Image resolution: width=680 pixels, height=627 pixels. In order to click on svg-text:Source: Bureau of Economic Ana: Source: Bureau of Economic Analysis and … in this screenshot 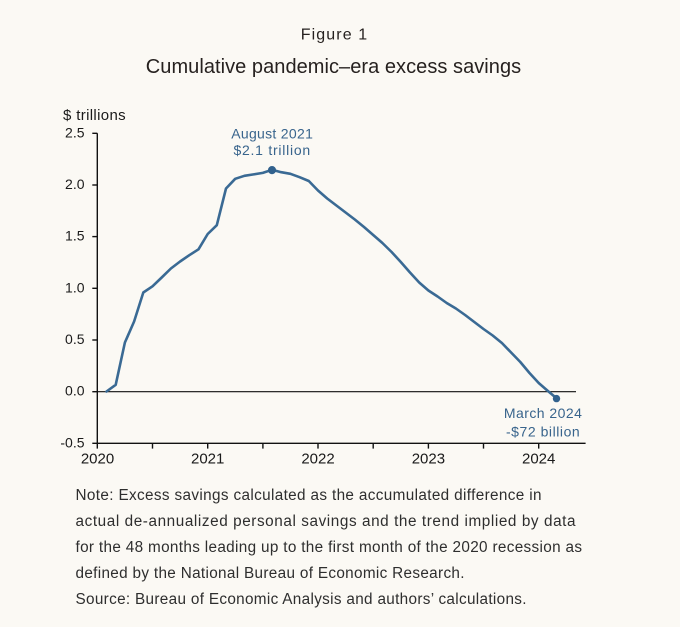, I will do `click(301, 599)`.